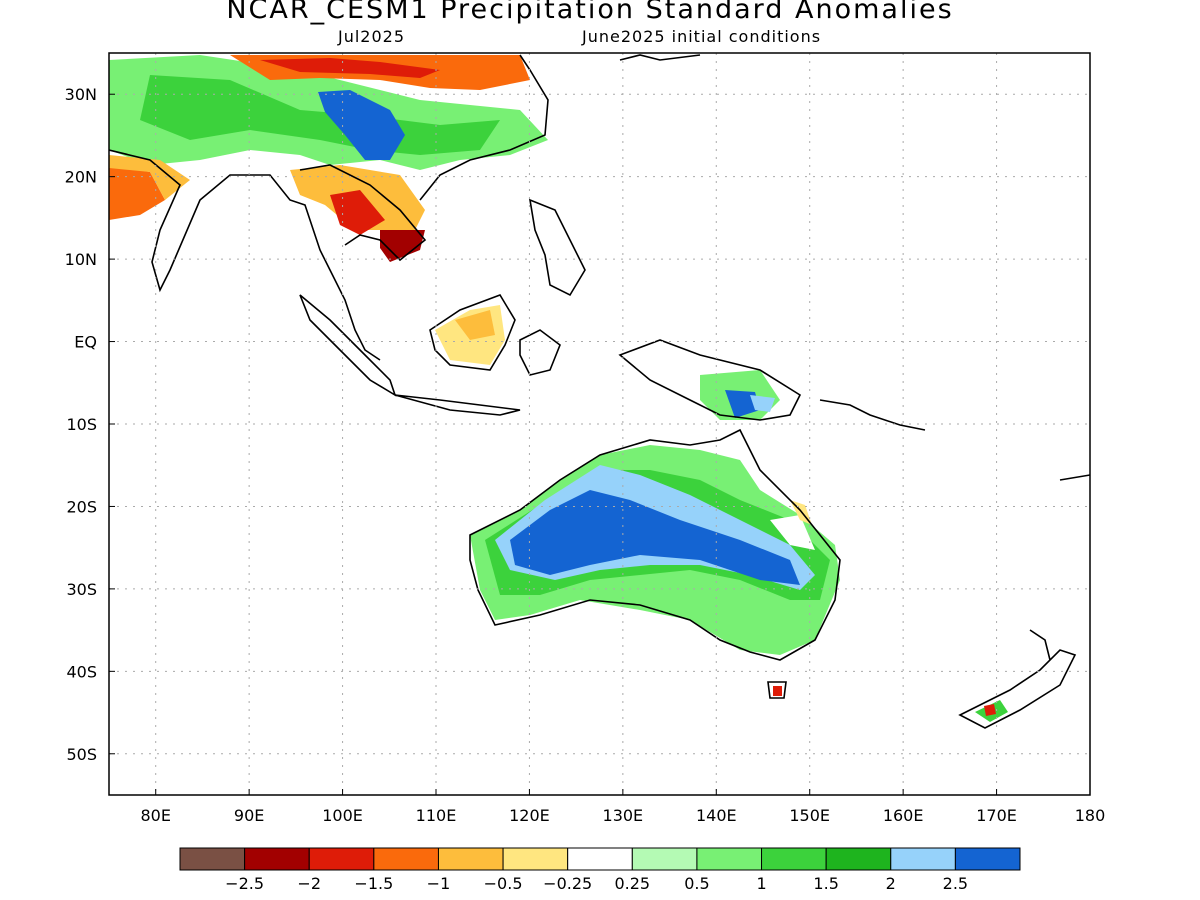  What do you see at coordinates (439, 883) in the screenshot?
I see `colorbar-label: −1` at bounding box center [439, 883].